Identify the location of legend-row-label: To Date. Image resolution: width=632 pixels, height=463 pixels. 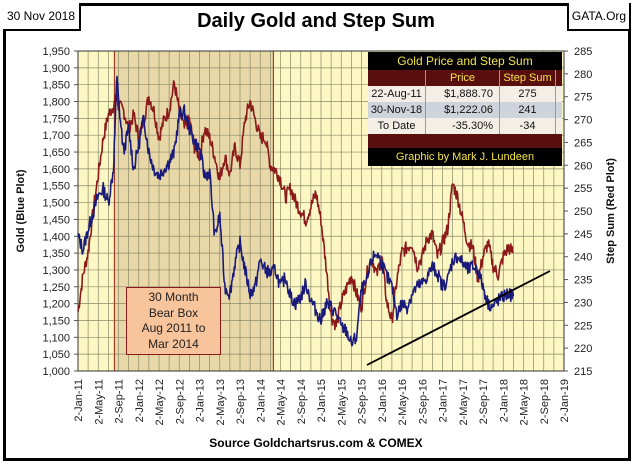
(397, 126).